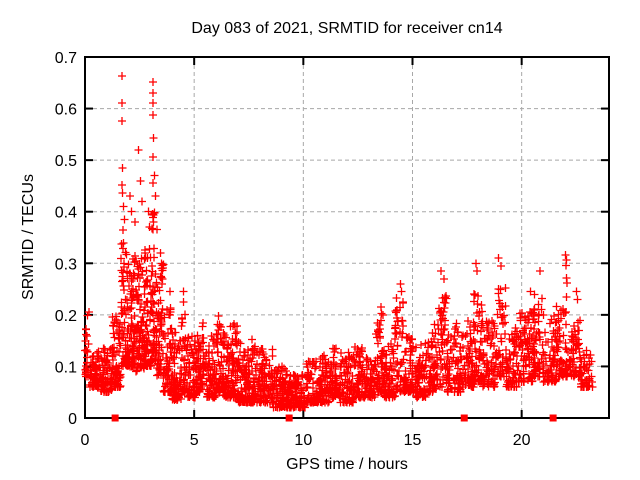  What do you see at coordinates (66, 264) in the screenshot?
I see `y-tick-label: 0.3` at bounding box center [66, 264].